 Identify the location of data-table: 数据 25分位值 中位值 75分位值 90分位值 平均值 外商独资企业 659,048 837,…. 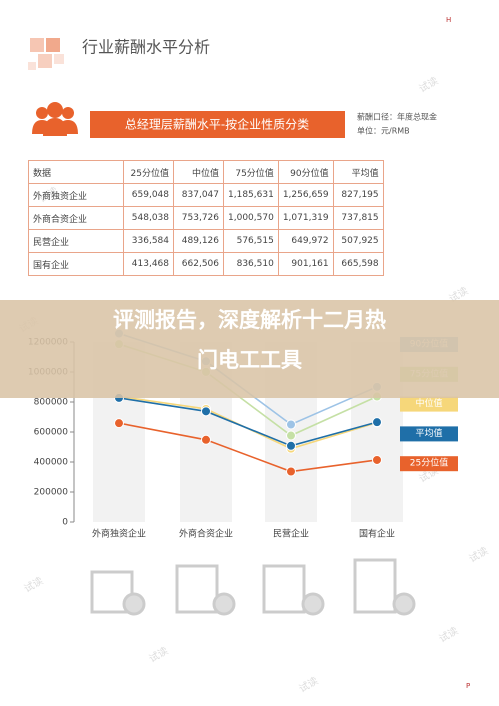
(206, 218).